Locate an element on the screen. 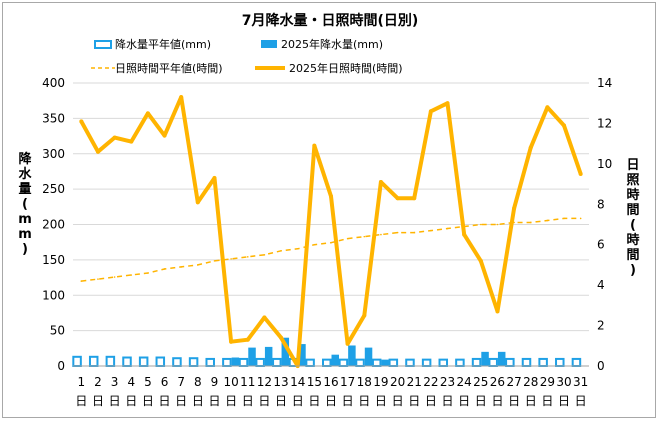  y-left-tick-label: 400 is located at coordinates (53, 83).